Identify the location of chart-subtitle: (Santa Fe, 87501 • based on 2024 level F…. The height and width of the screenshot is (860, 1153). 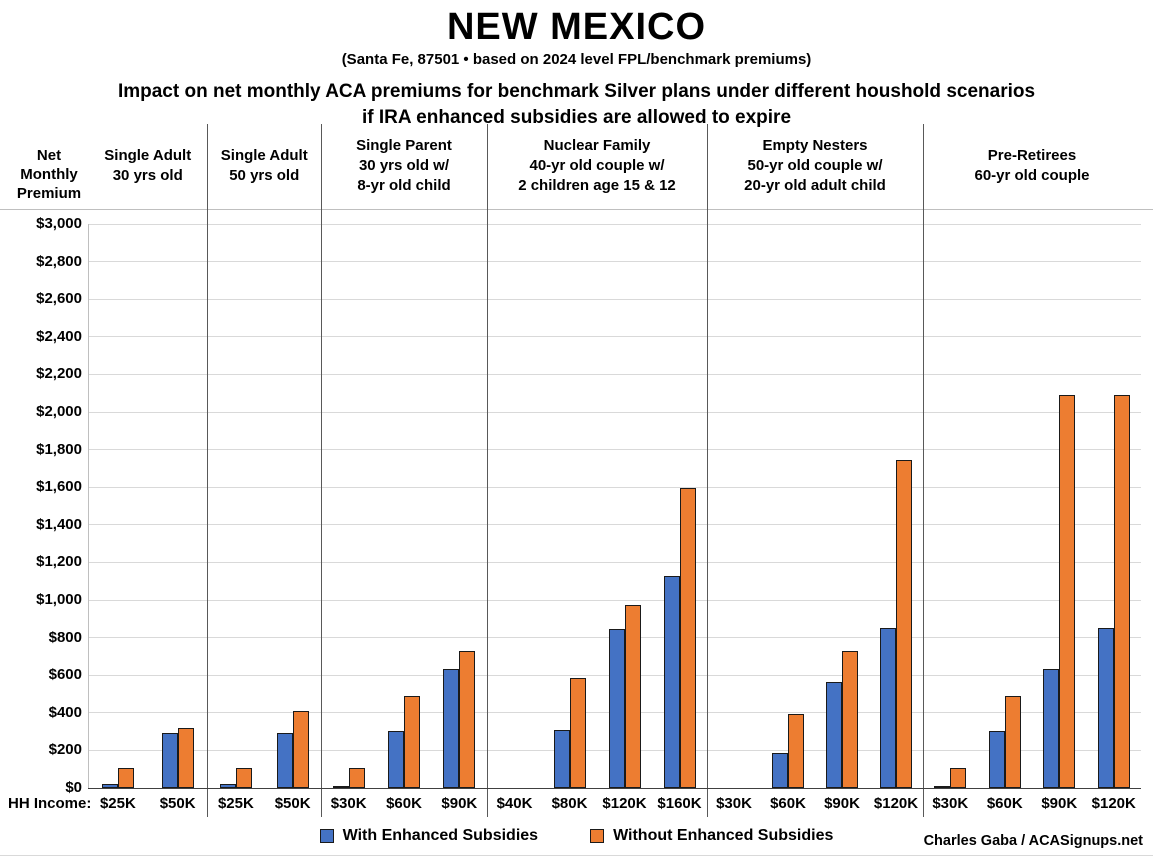
(576, 59).